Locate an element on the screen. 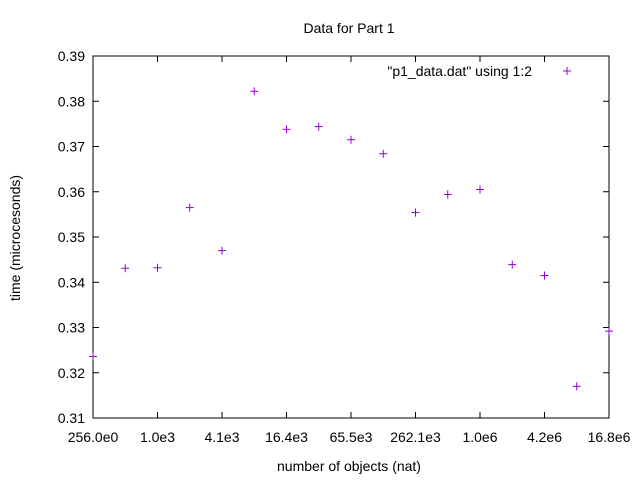  x-tick-label: 65.5e3 is located at coordinates (351, 437).